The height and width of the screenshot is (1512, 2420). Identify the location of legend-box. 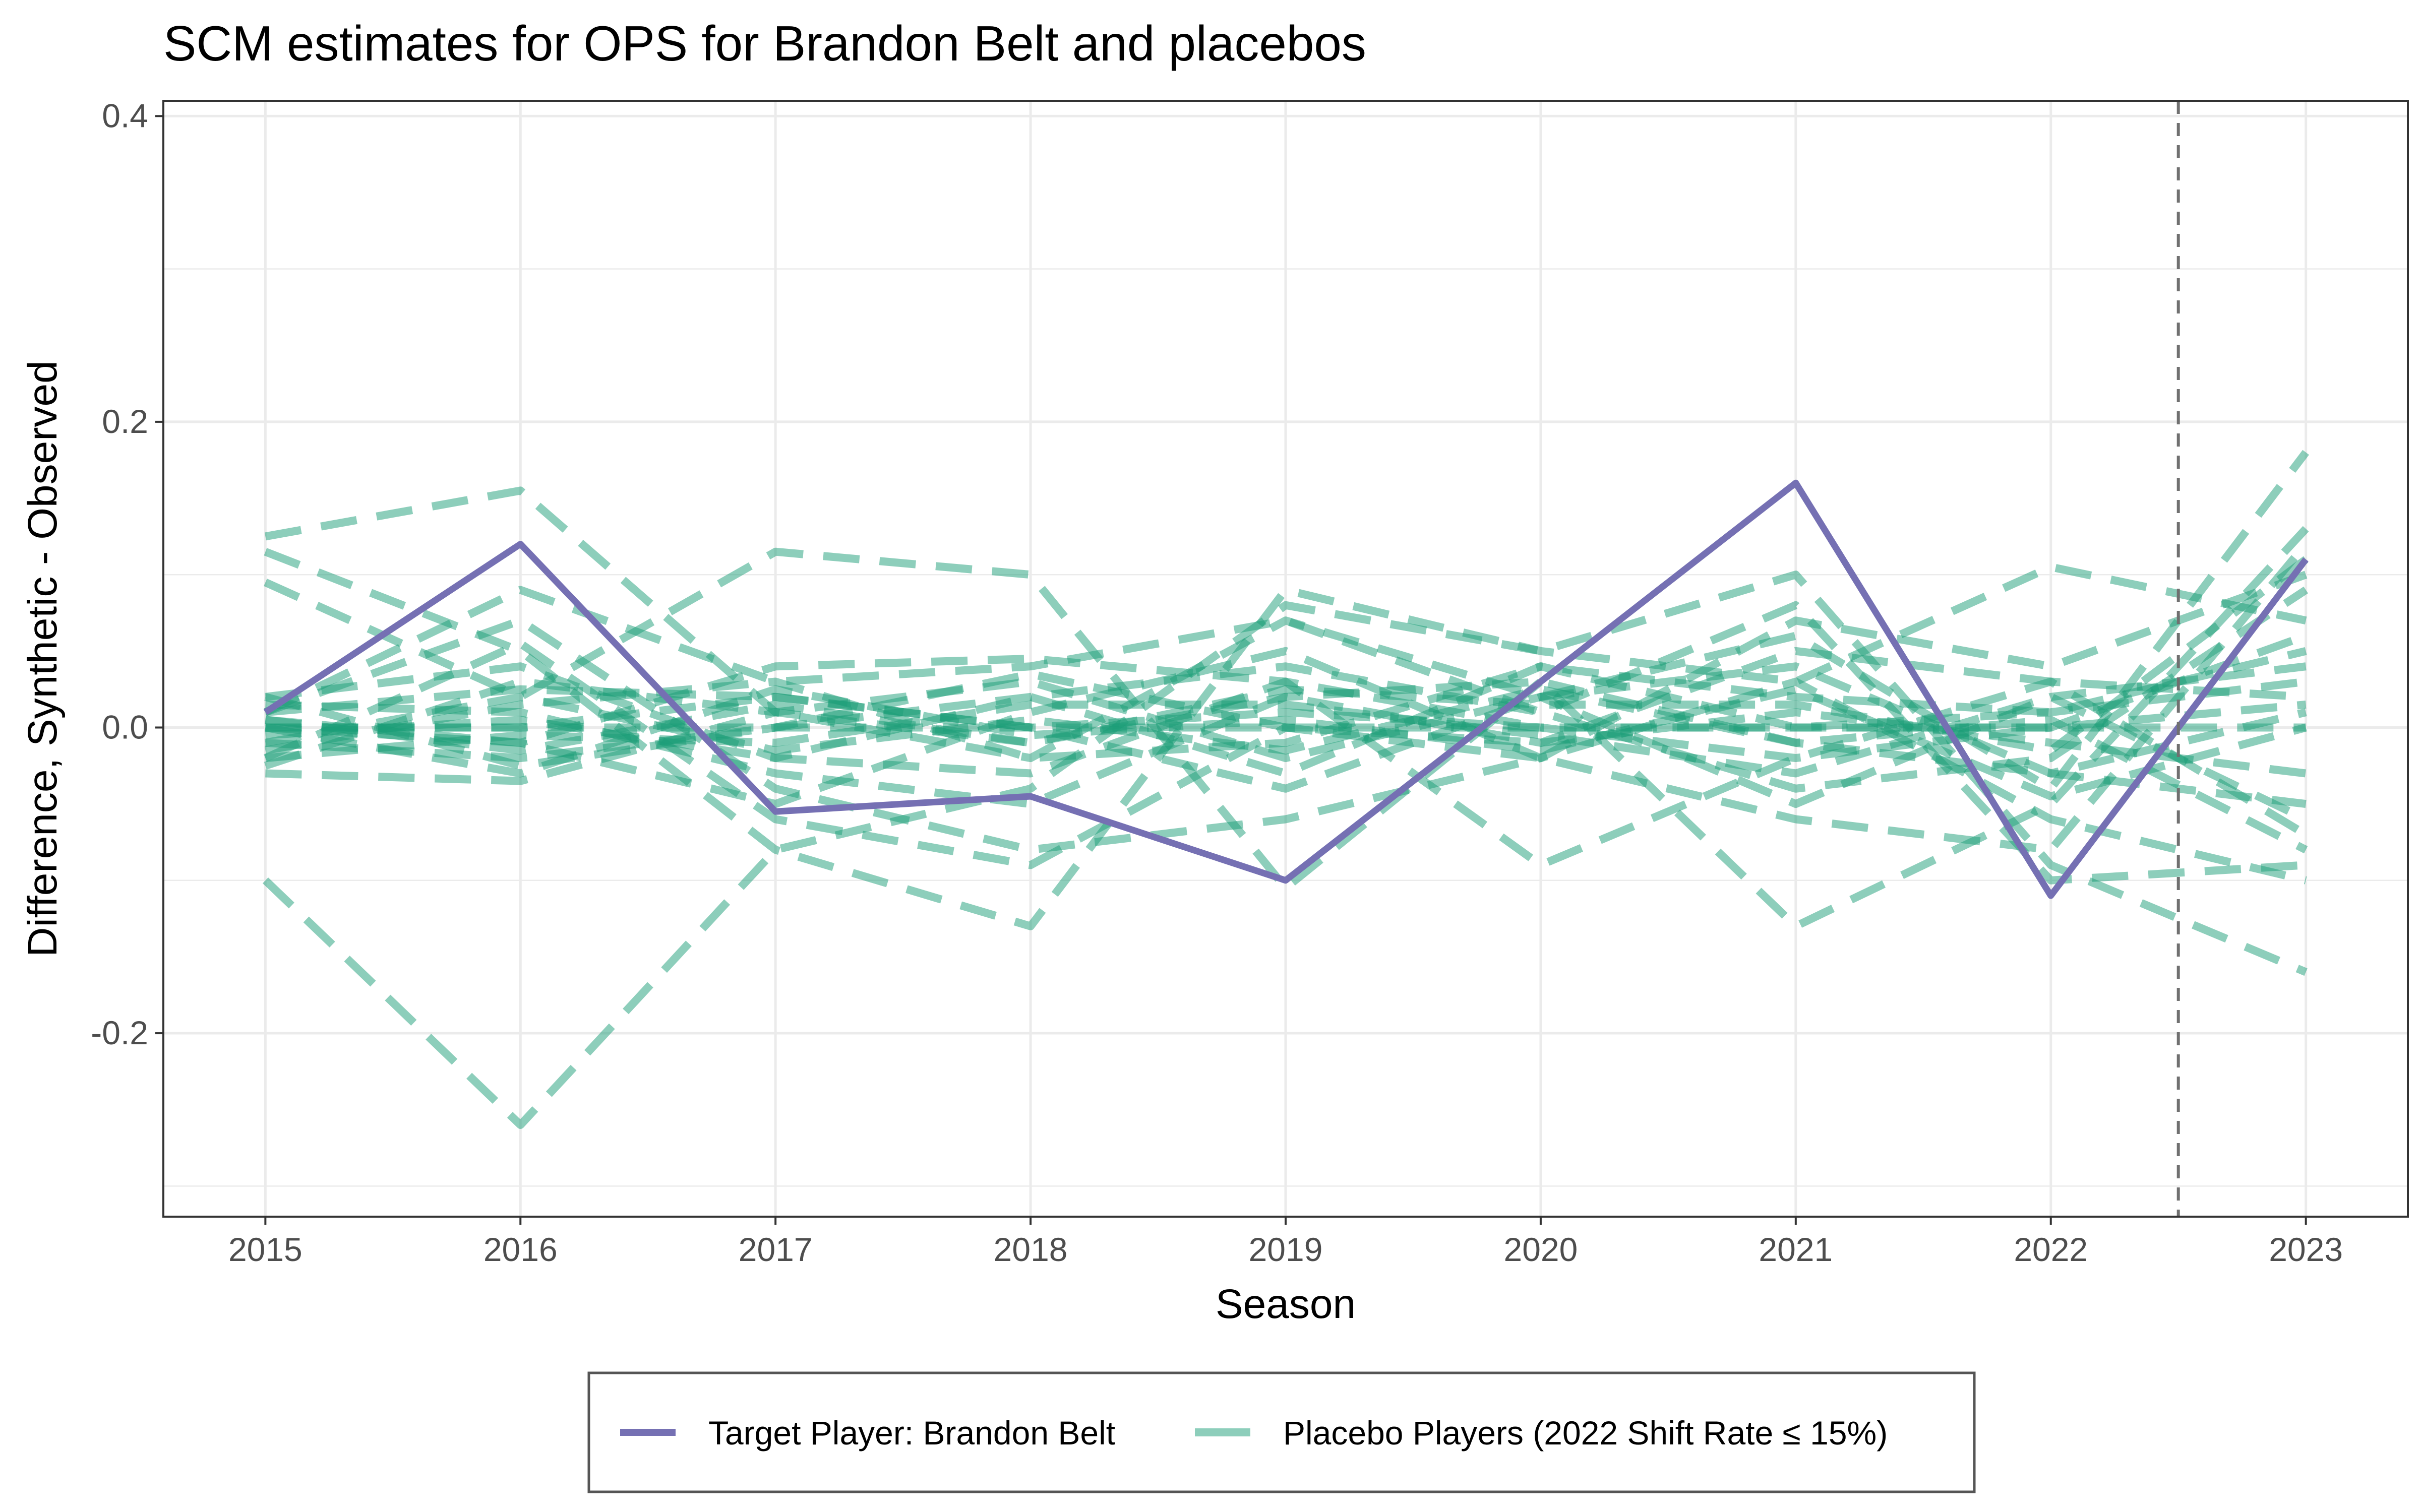
(1281, 1432).